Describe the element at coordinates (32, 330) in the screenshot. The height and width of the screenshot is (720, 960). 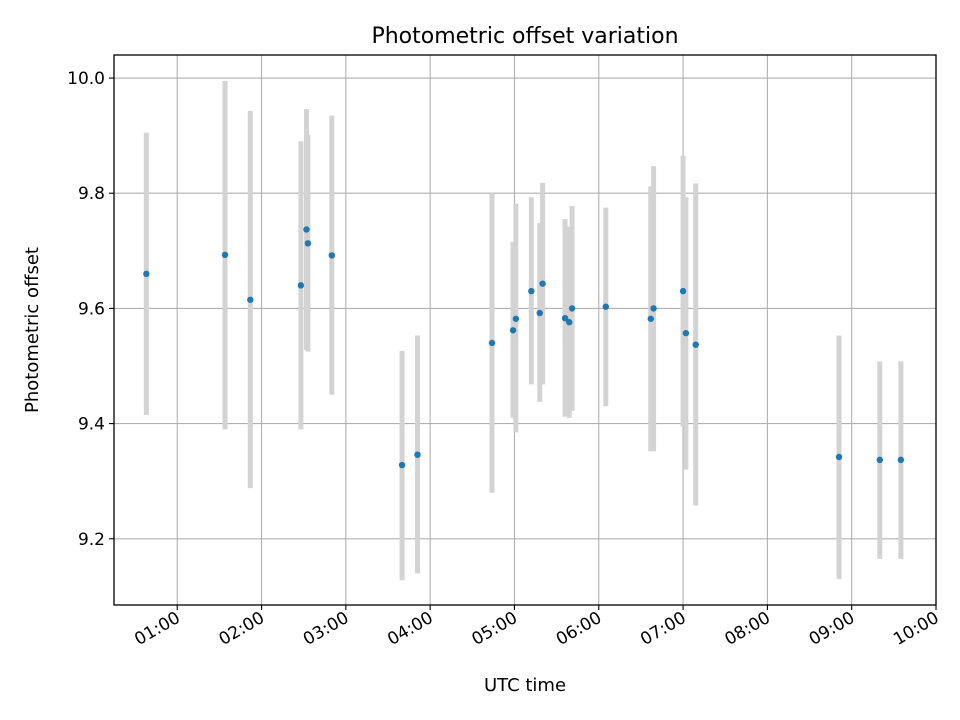
I see `y-axis-title: Photometric offset` at that location.